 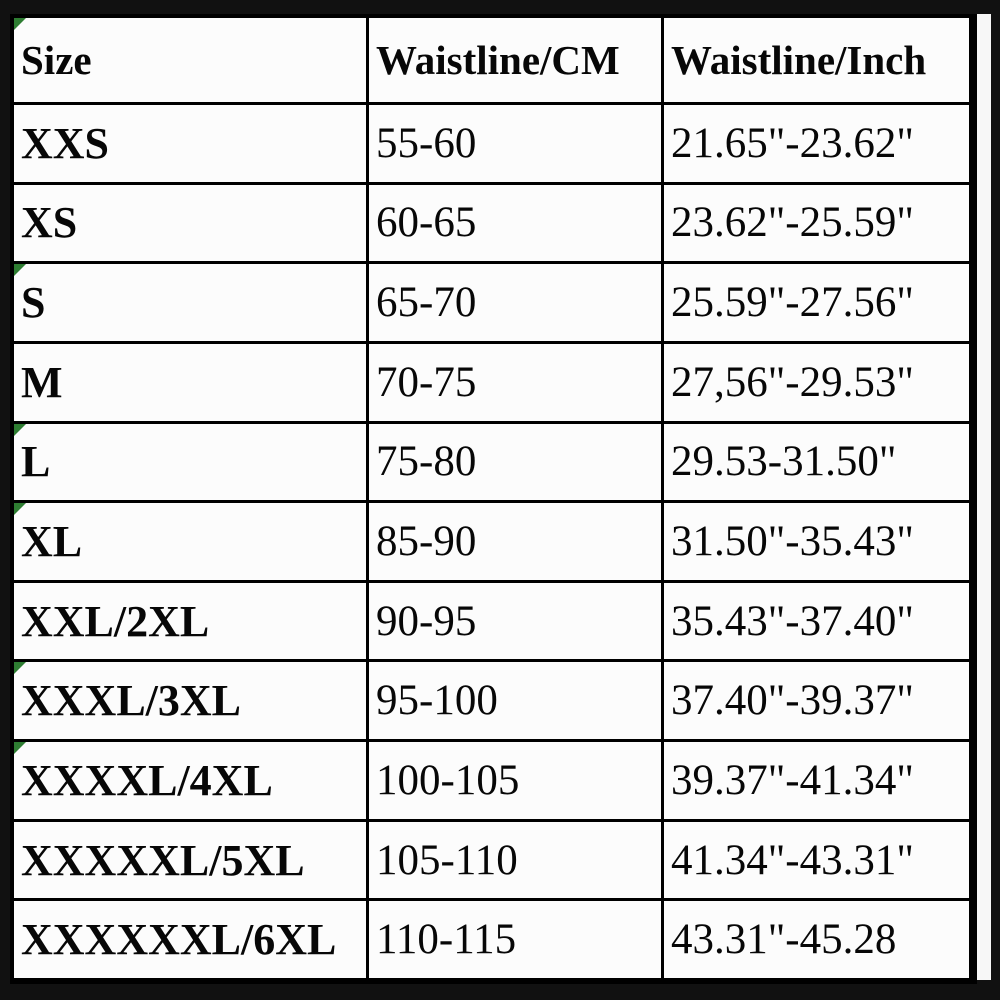 I want to click on cm-cell: 75-80, so click(x=515, y=462).